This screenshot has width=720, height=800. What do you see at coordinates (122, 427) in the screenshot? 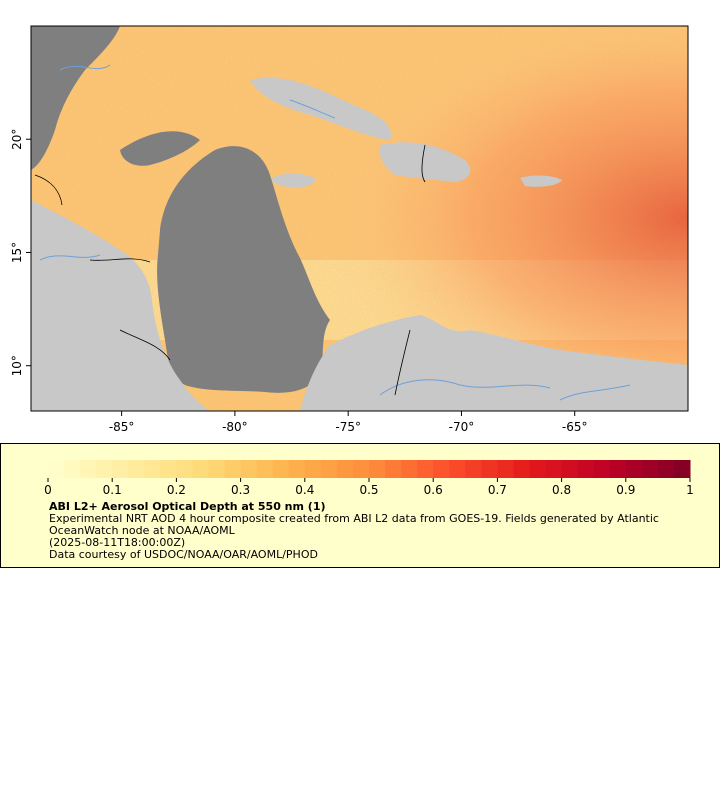
I see `x-tick-label: -85°` at bounding box center [122, 427].